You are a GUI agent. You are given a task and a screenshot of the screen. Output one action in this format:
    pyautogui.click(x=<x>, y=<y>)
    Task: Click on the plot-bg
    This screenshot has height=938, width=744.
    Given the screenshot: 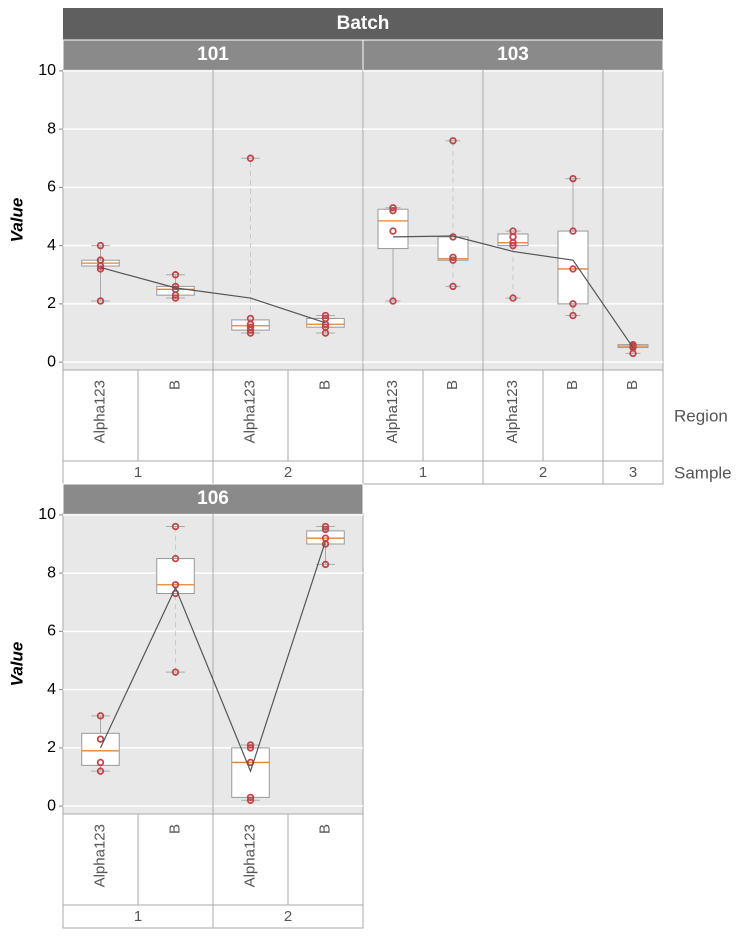 What is the action you would take?
    pyautogui.click(x=513, y=220)
    